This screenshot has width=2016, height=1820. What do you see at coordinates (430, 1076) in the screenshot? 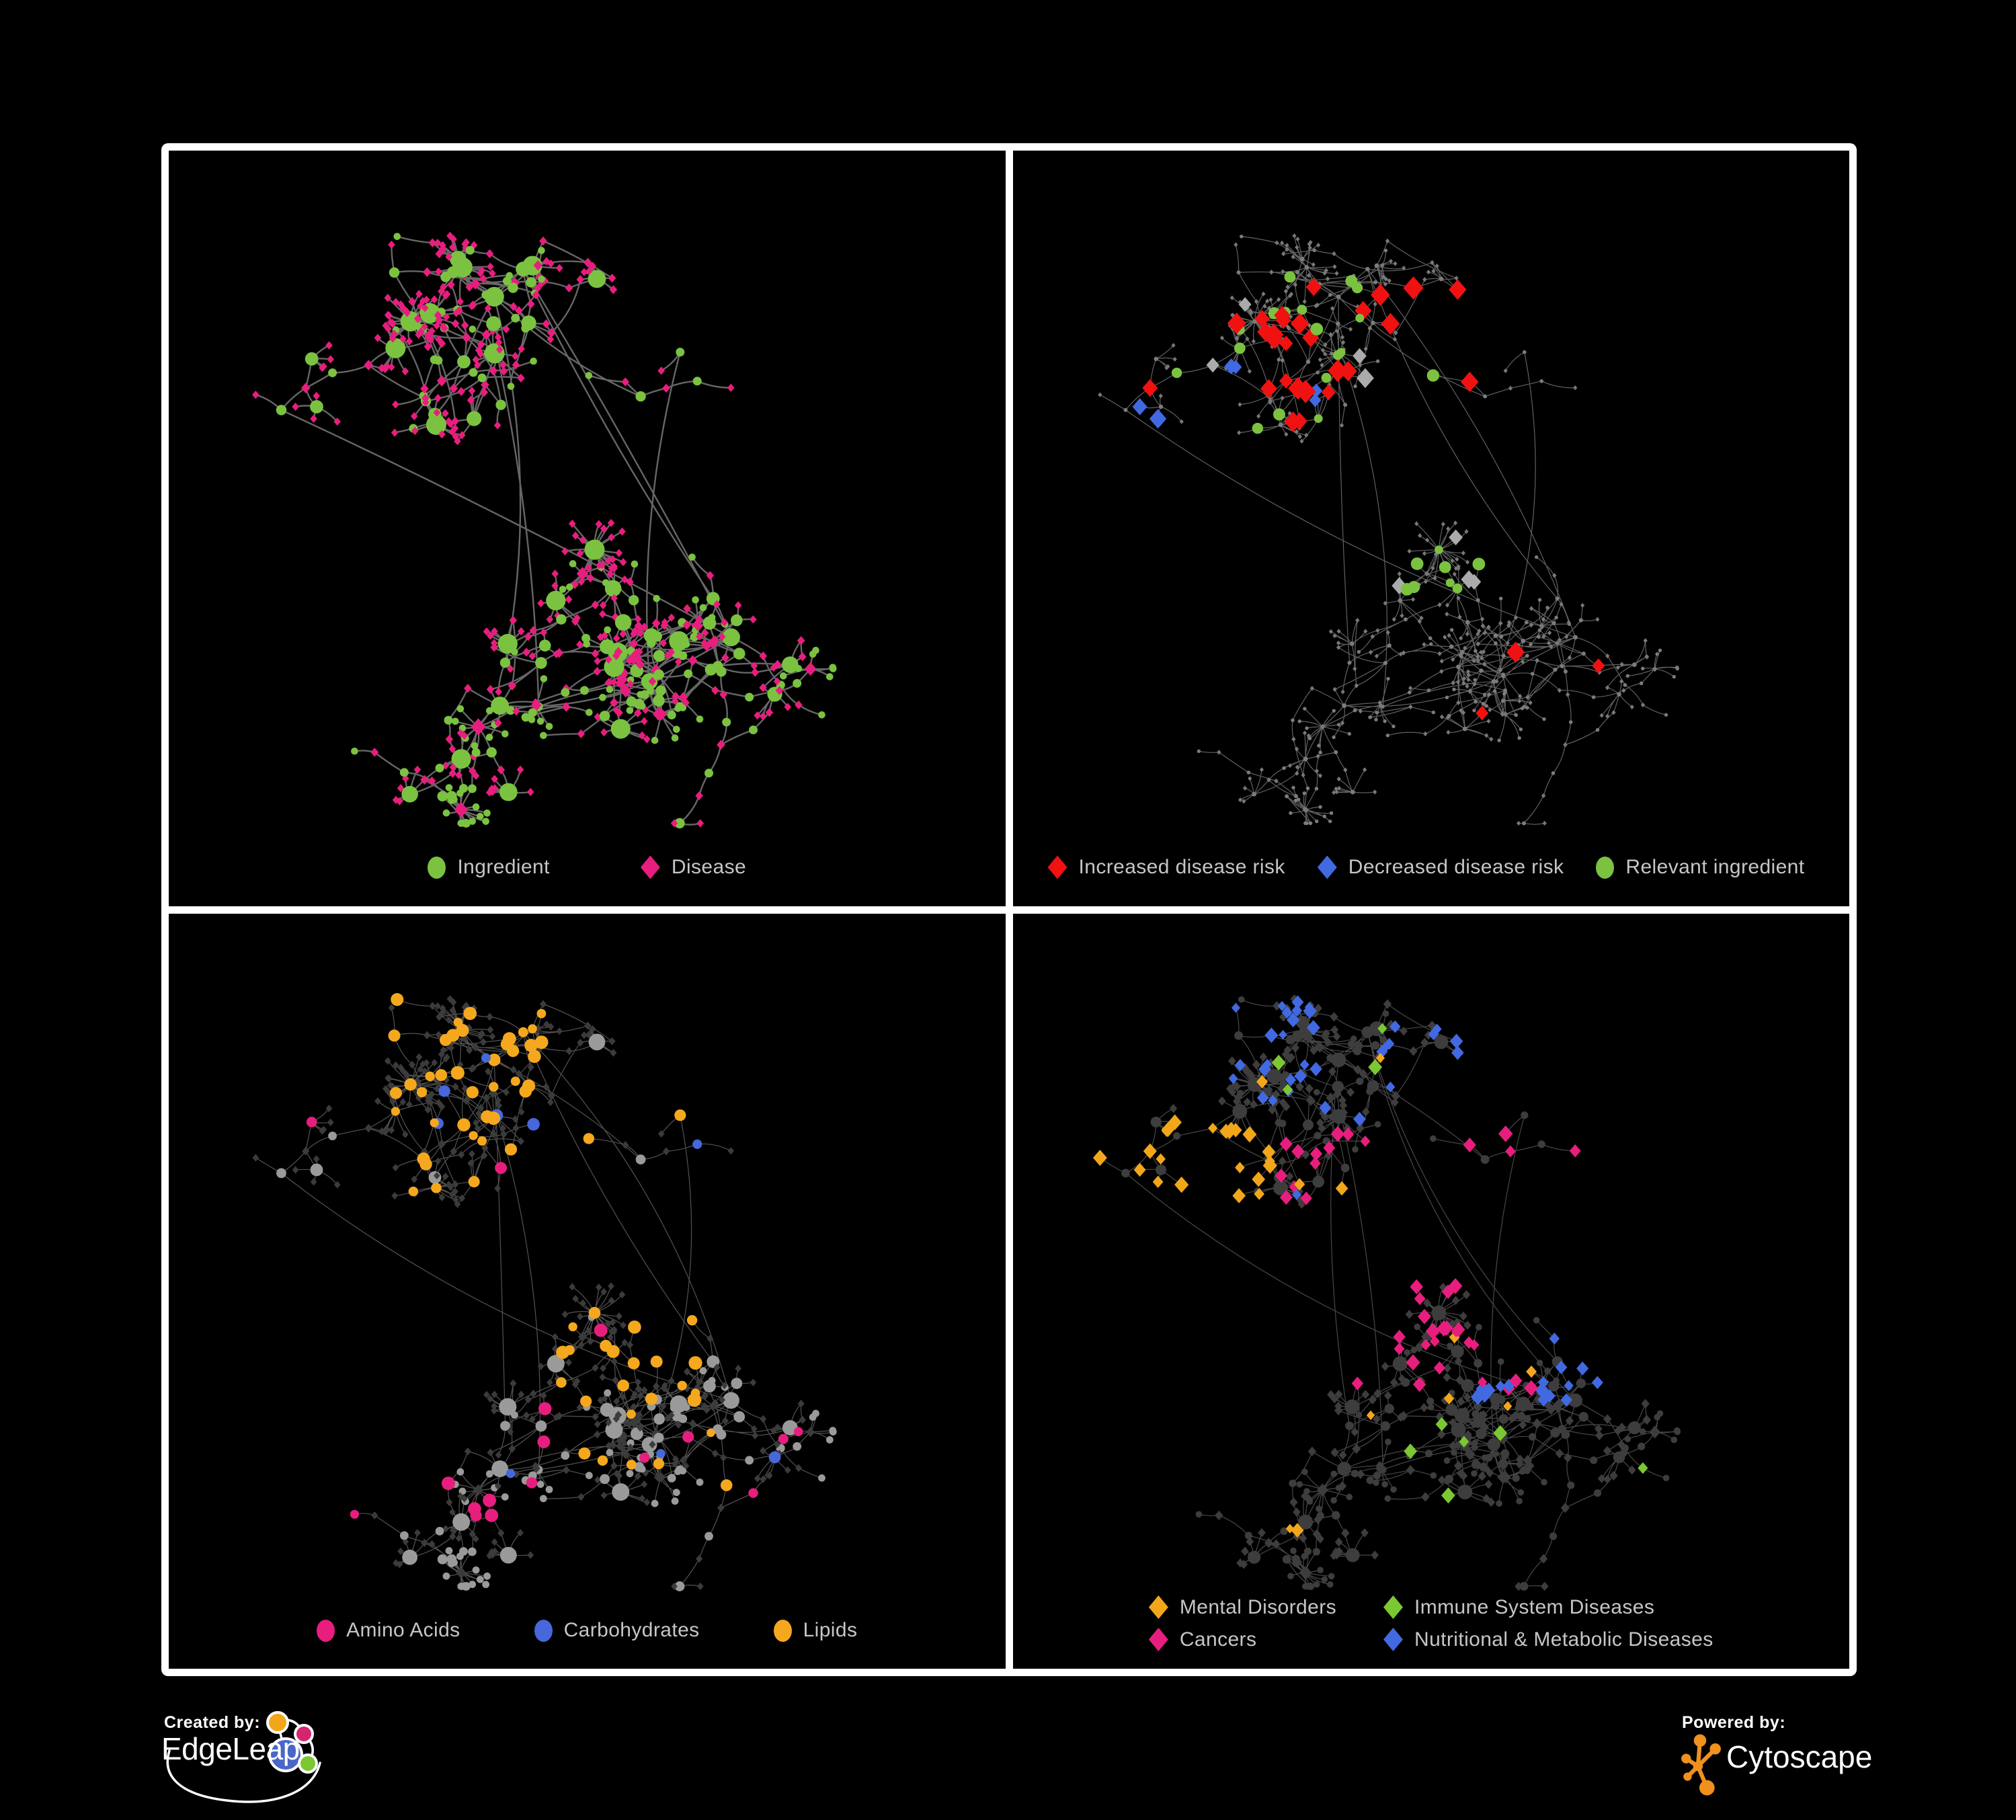
I see `ingredient-node-highlight` at bounding box center [430, 1076].